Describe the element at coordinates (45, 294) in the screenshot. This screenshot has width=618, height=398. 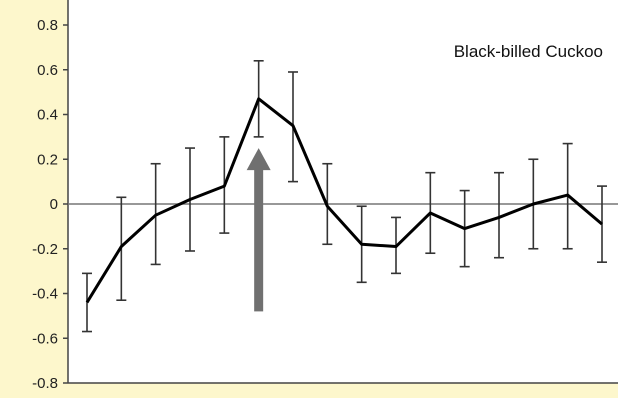
I see `y-tick-label: -0.4` at that location.